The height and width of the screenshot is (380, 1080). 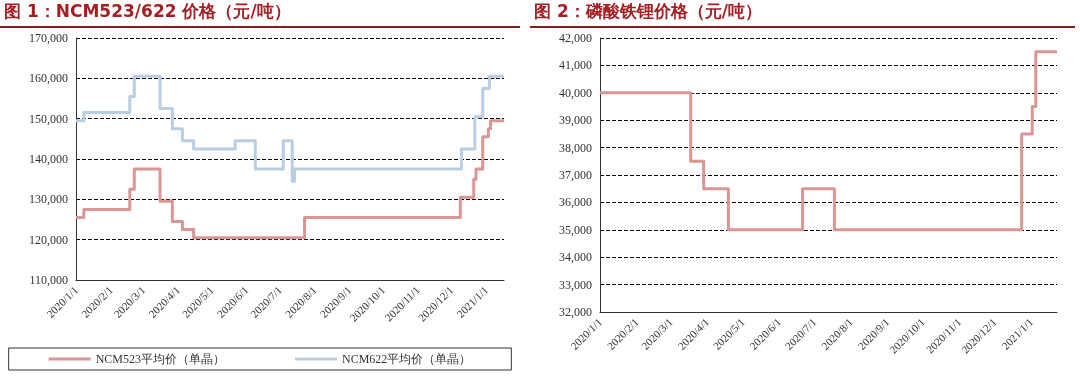 What do you see at coordinates (575, 120) in the screenshot?
I see `y-tick-label: 39,000` at bounding box center [575, 120].